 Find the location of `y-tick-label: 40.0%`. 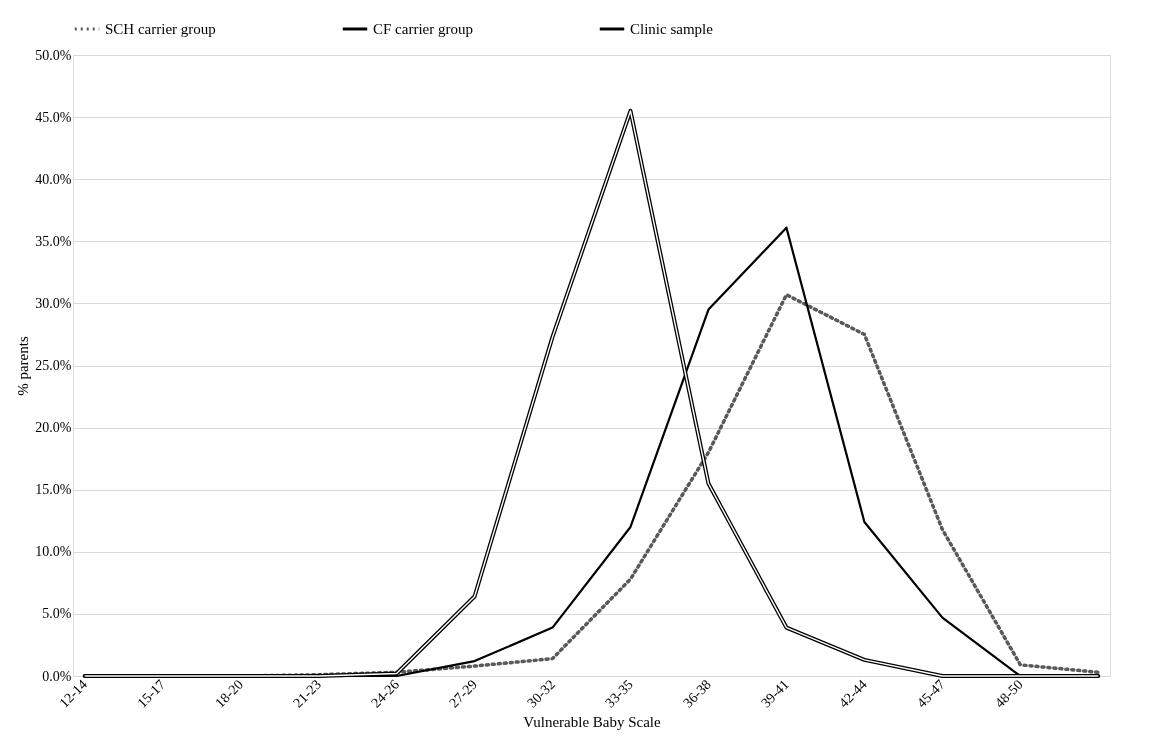

y-tick-label: 40.0% is located at coordinates (53, 179).